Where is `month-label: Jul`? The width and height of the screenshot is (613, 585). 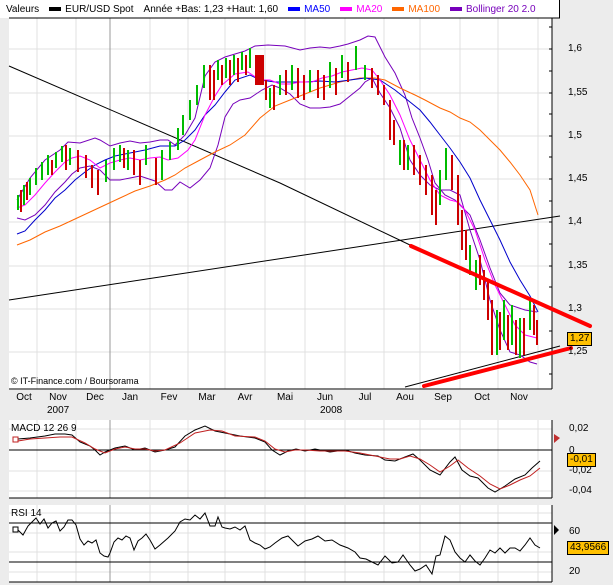 month-label: Jul is located at coordinates (365, 397).